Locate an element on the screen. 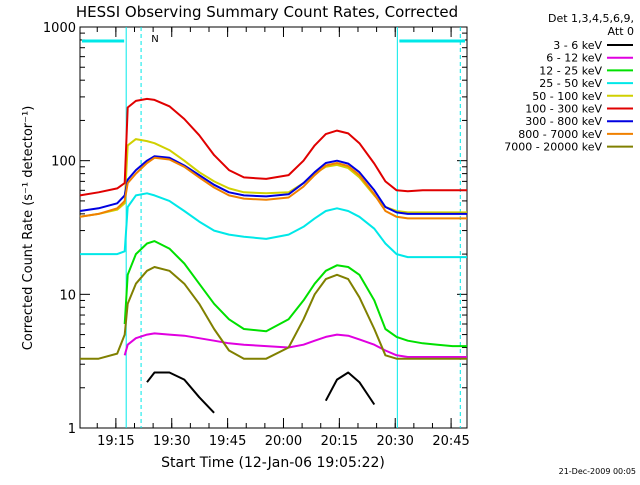 The image size is (640, 485). x-tick-label: 19:30 is located at coordinates (171, 441).